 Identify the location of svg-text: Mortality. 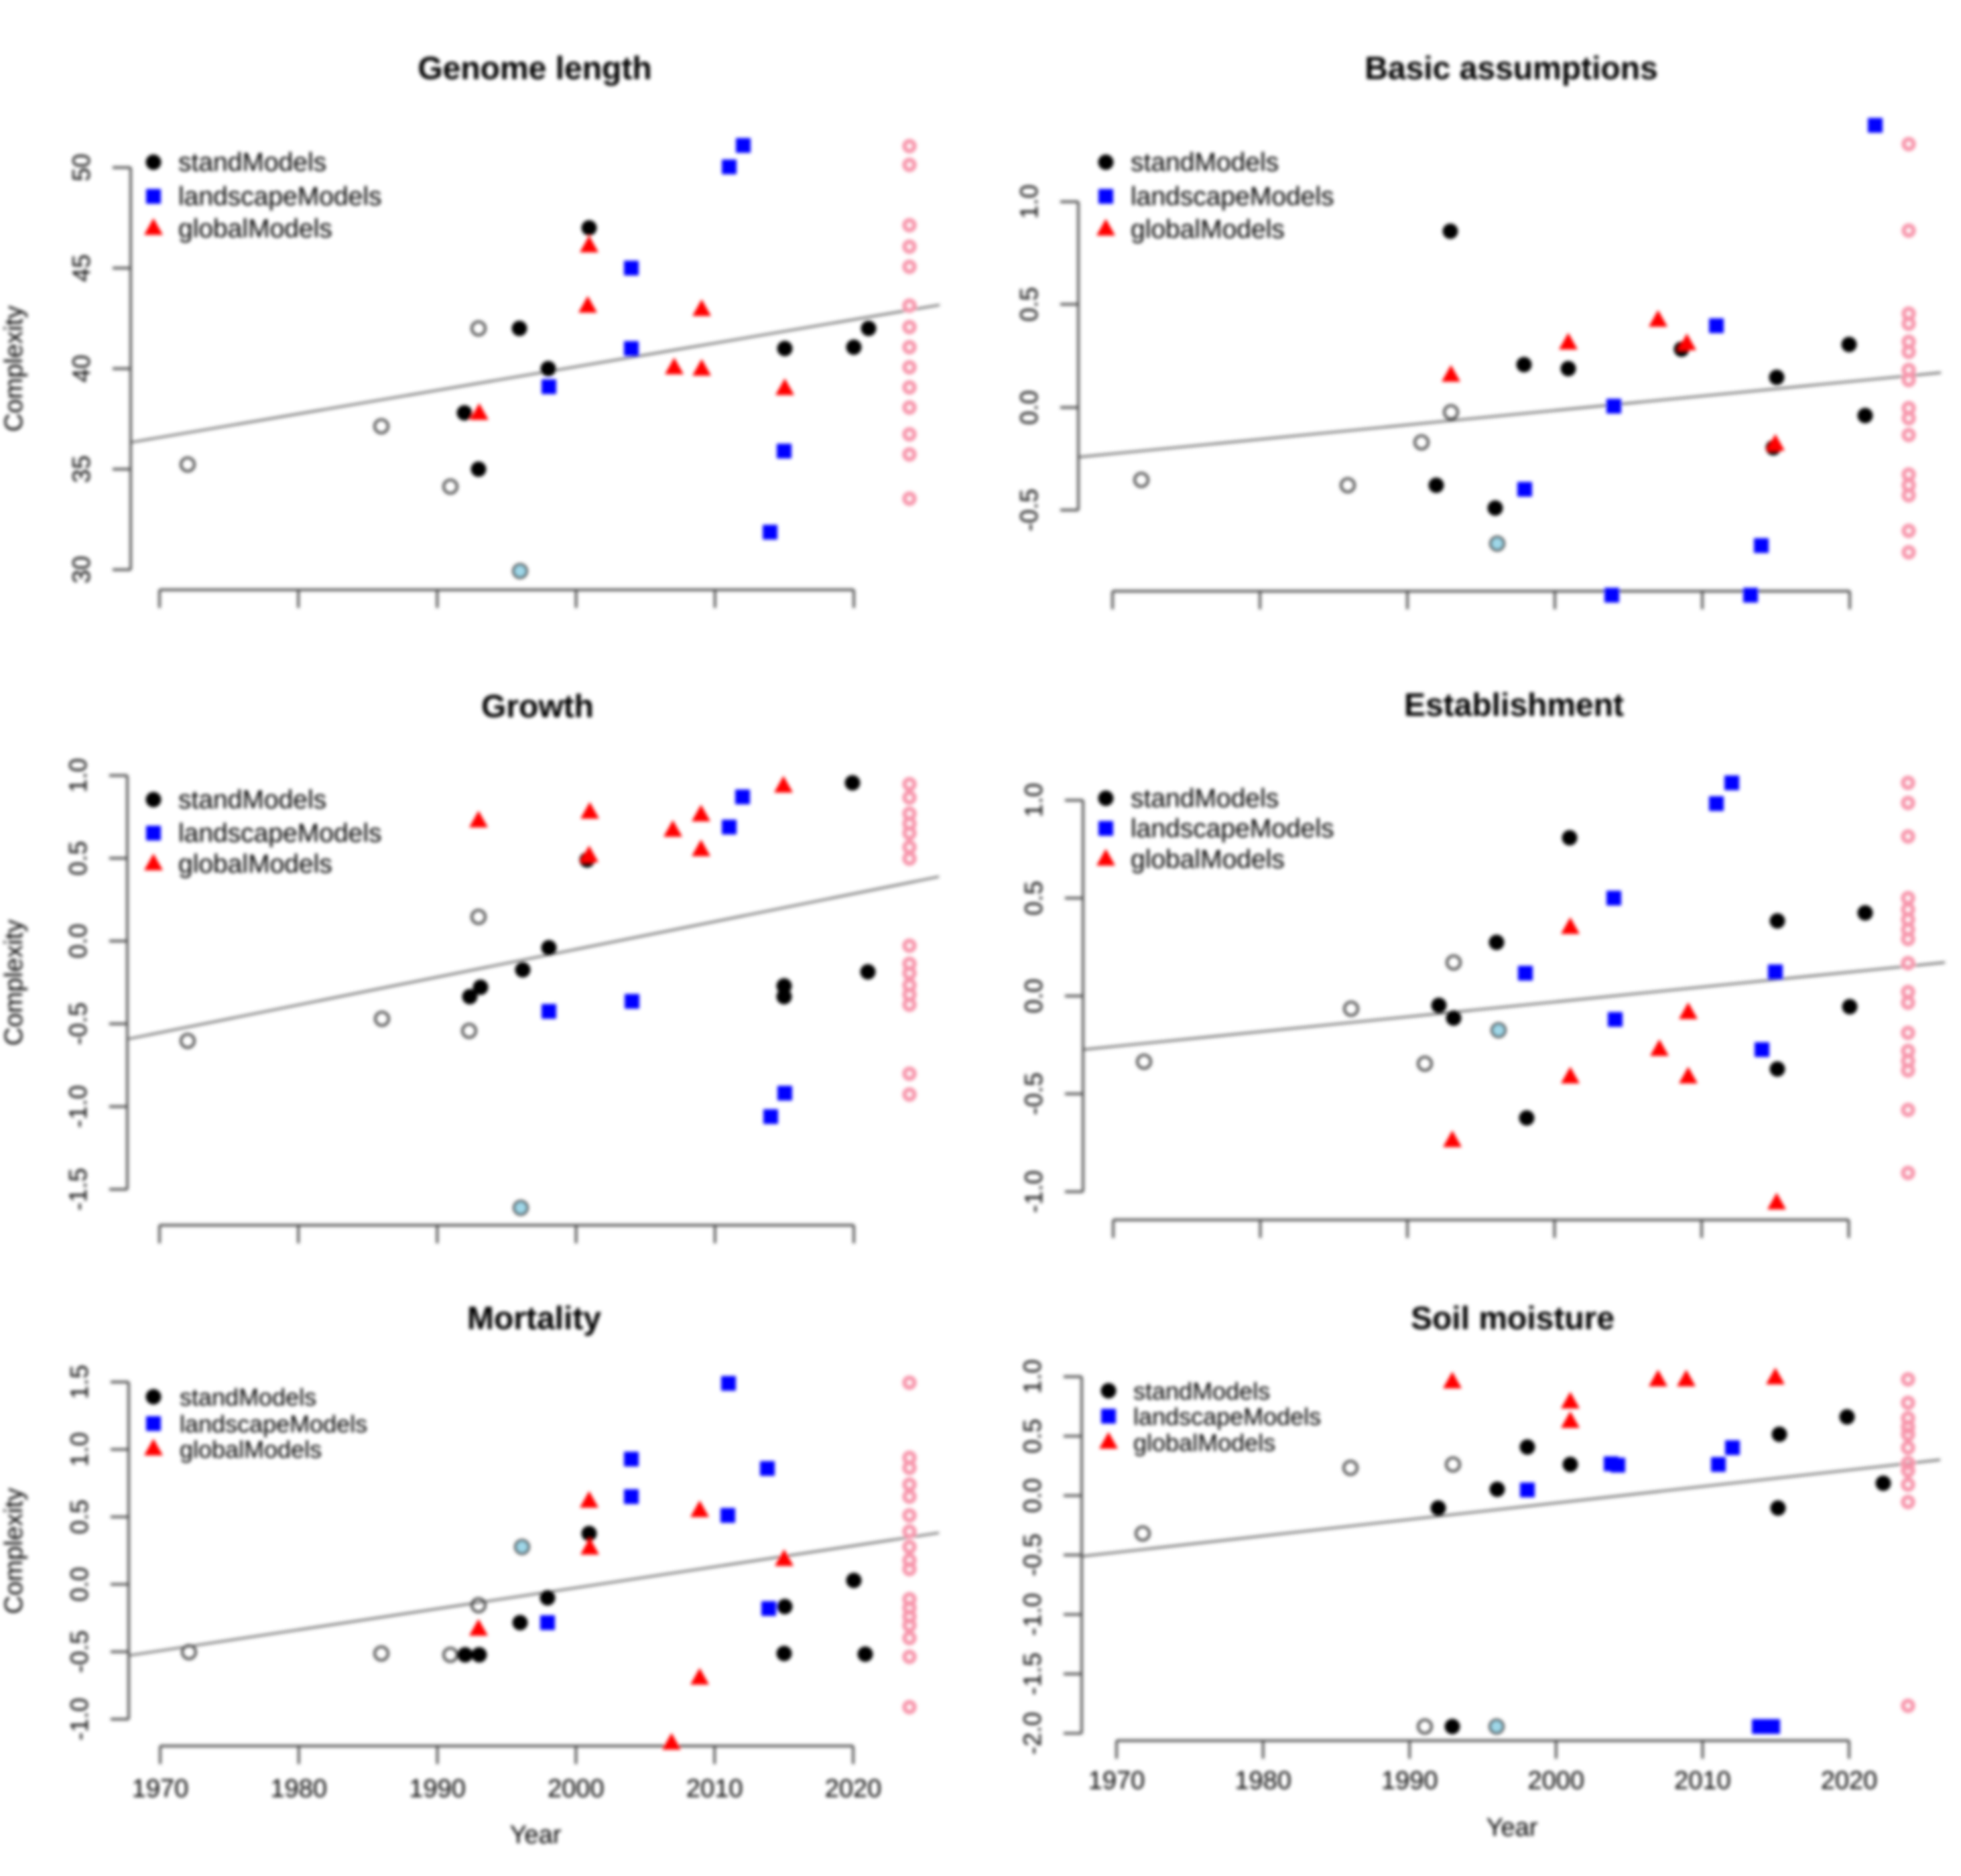
(534, 1318).